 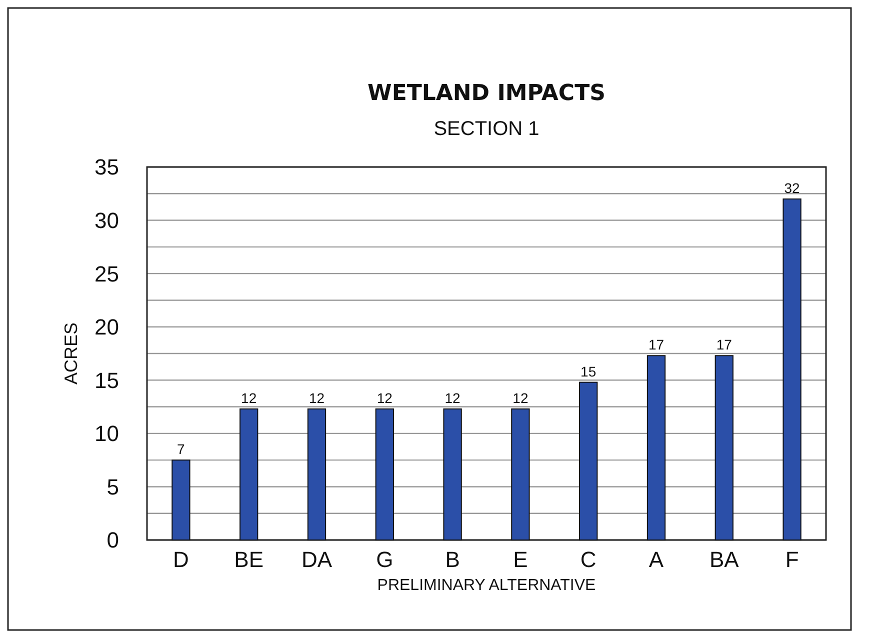 What do you see at coordinates (452, 559) in the screenshot?
I see `x-tick-label: B` at bounding box center [452, 559].